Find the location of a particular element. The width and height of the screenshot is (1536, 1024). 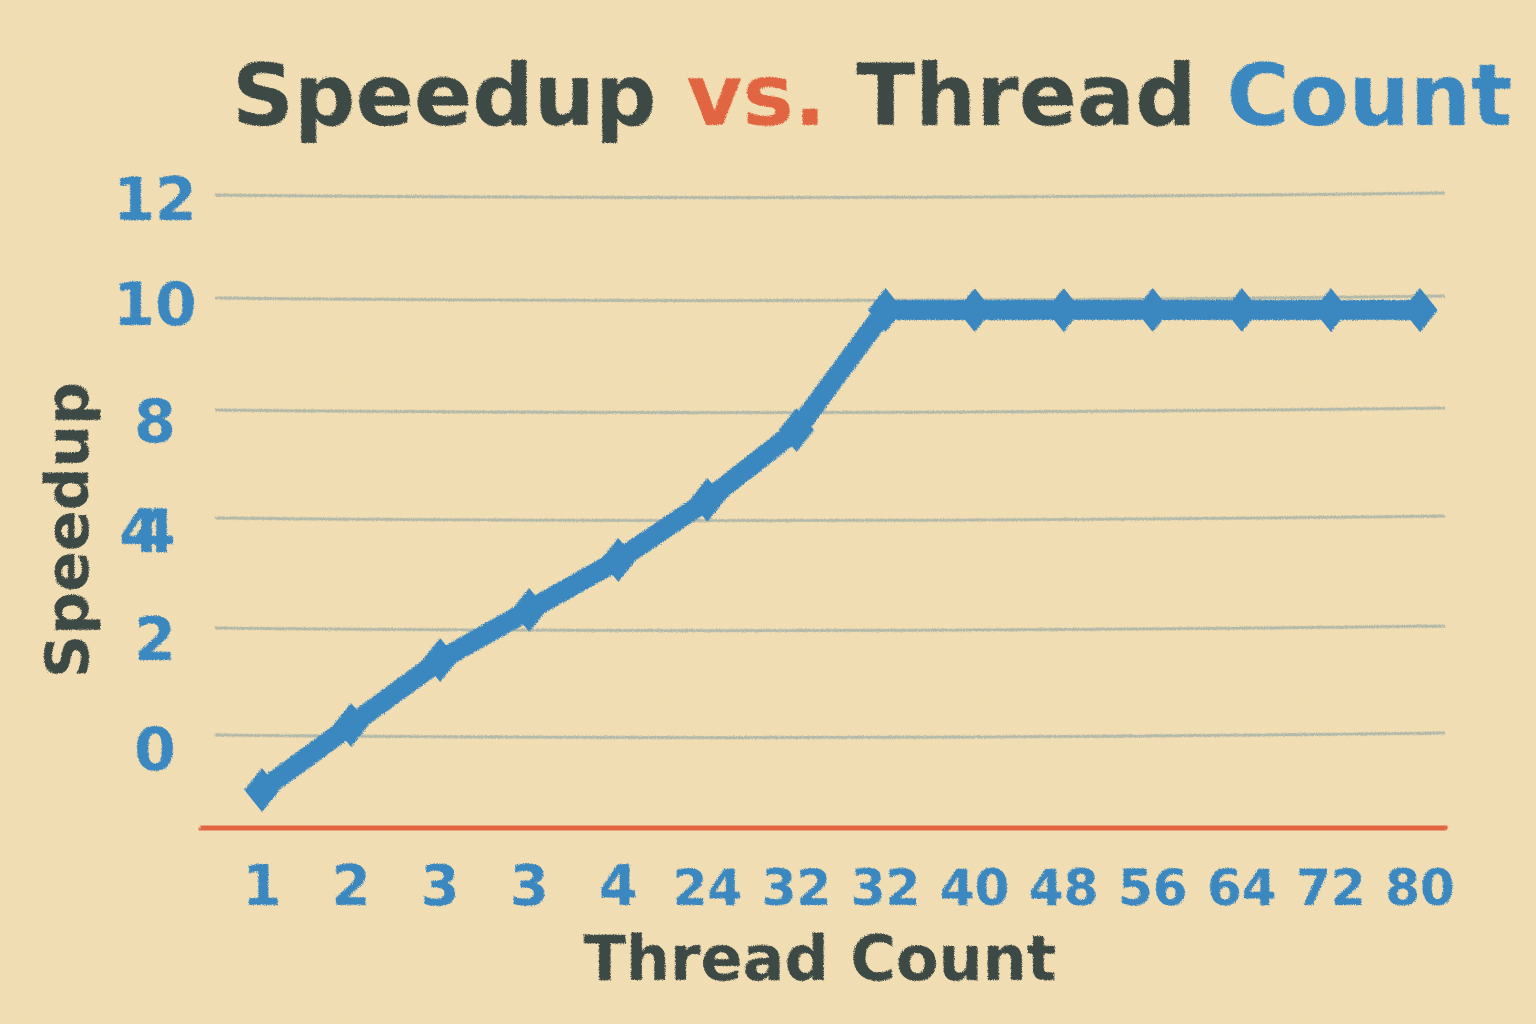

x-tick-labels: 1 2 3 3 4 24 32 32 40 48 56 64 72 80 is located at coordinates (849, 886).